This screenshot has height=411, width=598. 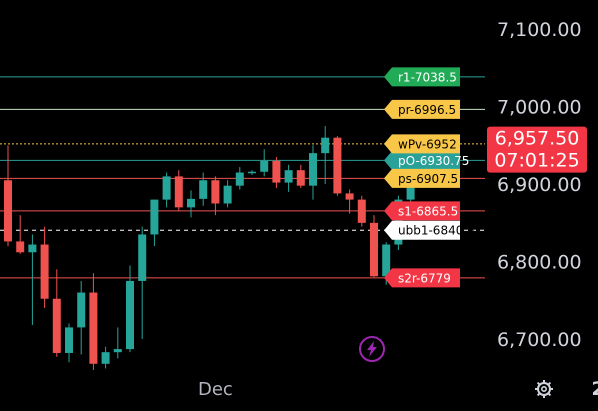 I want to click on time-tick-label: Dec, so click(x=215, y=389).